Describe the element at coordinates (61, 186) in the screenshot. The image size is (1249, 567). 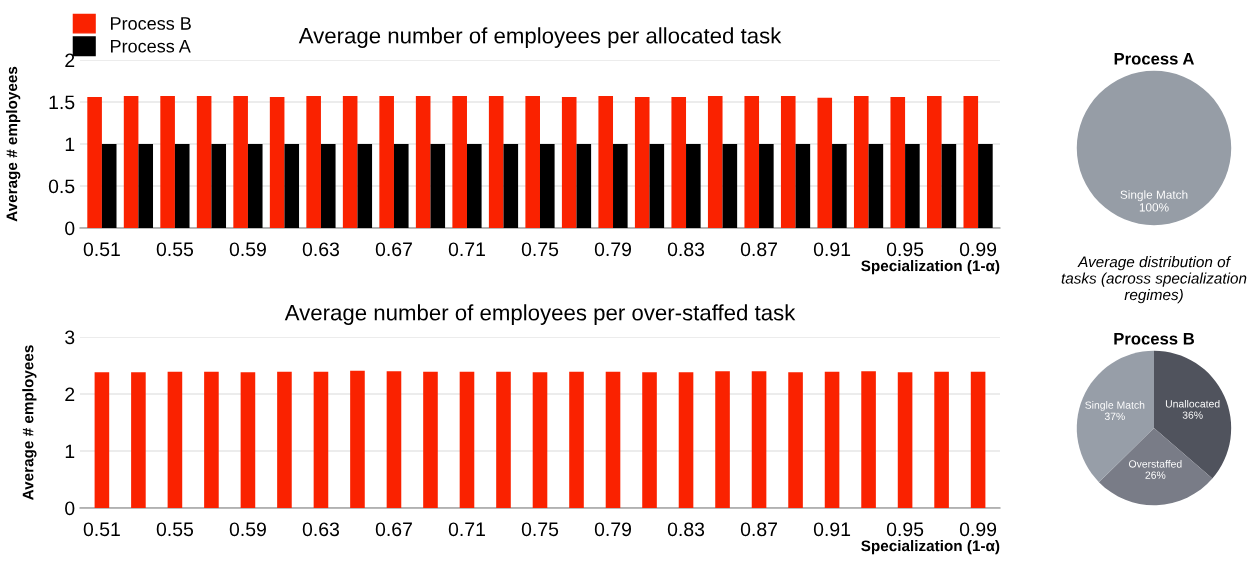
I see `y-tick-label: 0.5` at that location.